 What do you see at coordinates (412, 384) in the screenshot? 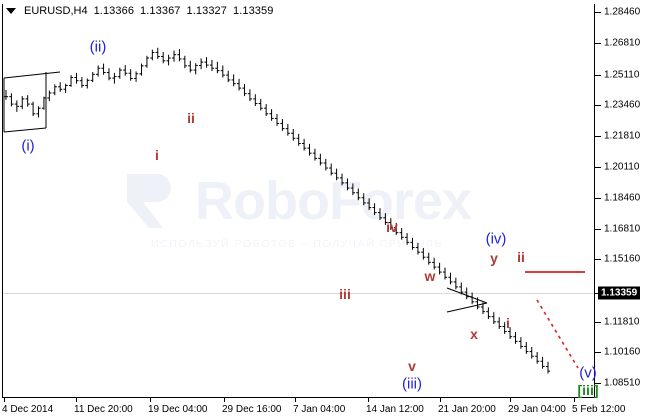
I see `wave-label-iii: (iii)` at bounding box center [412, 384].